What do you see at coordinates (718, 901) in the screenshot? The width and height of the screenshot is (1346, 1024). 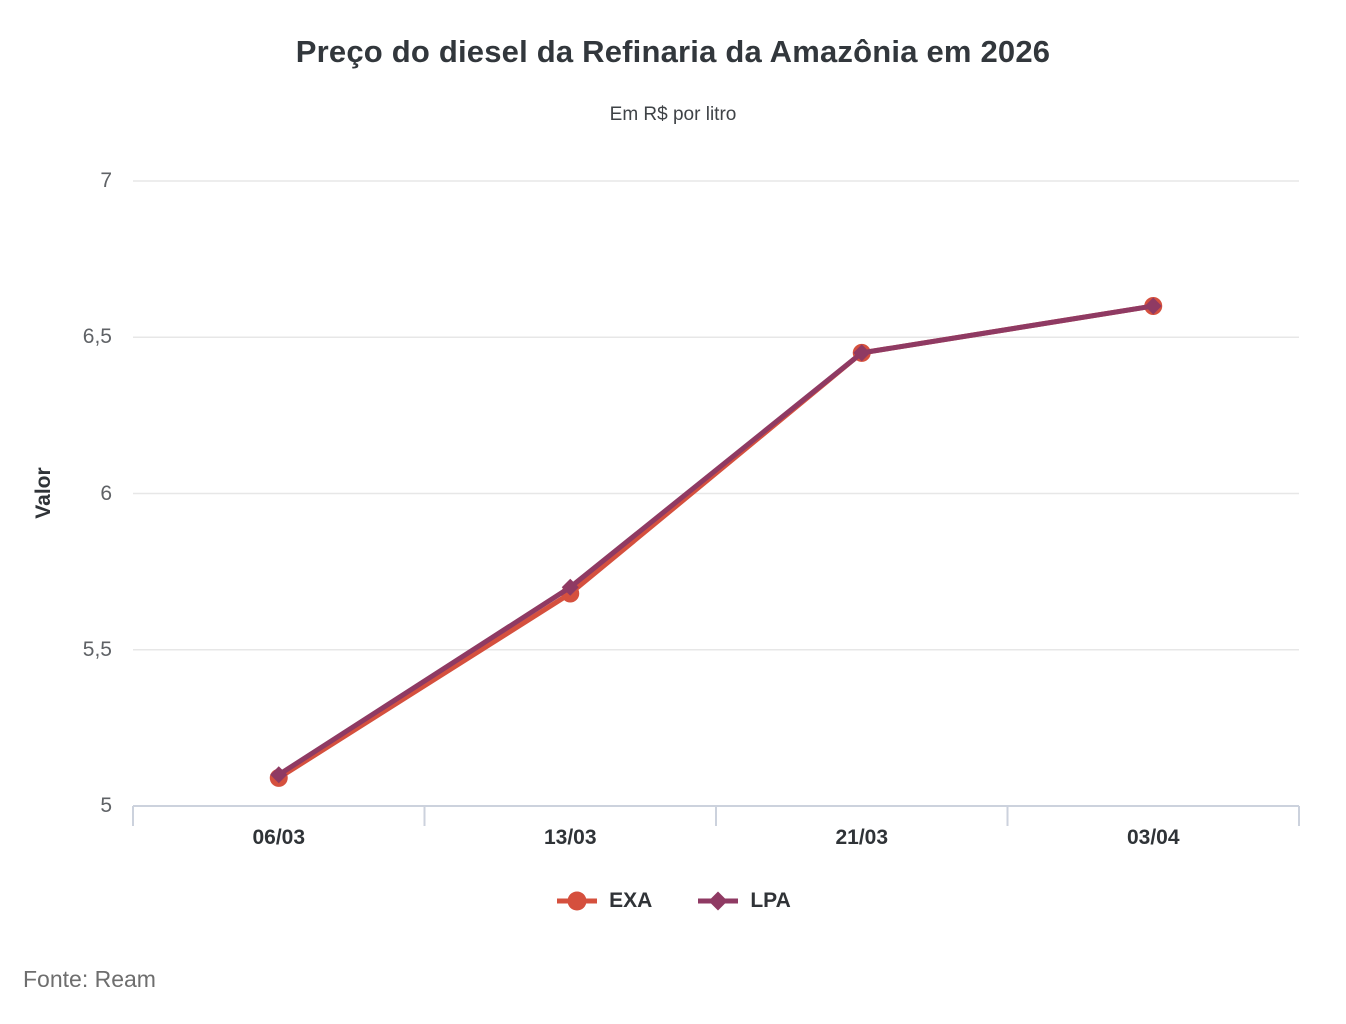 I see `legend-diamond-marker-icon` at bounding box center [718, 901].